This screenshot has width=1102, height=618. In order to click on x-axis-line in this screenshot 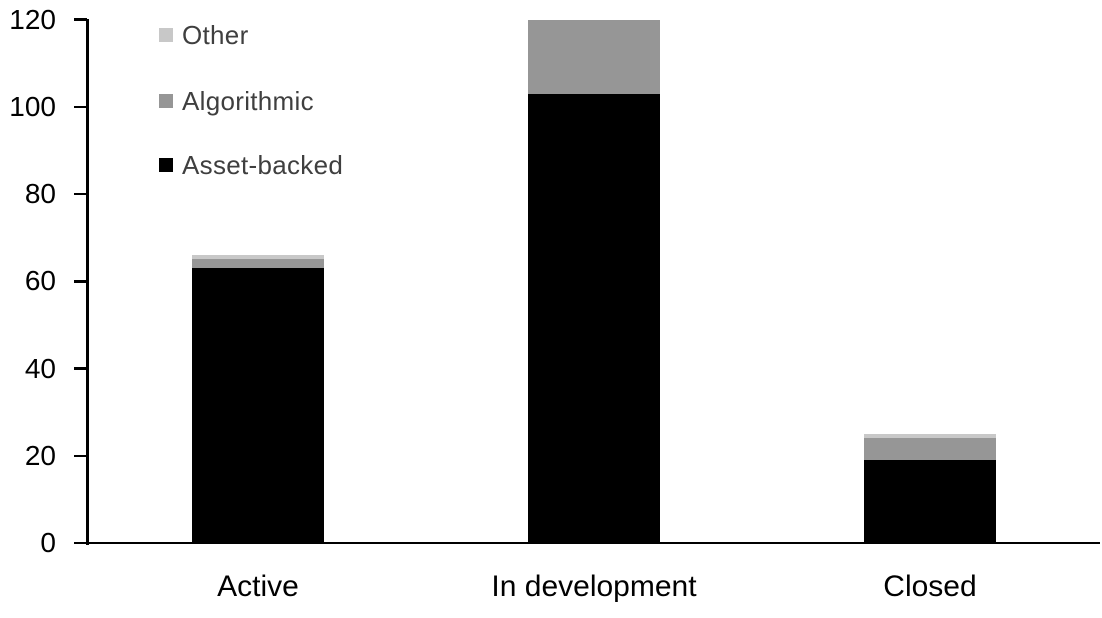, I will do `click(587, 543)`.